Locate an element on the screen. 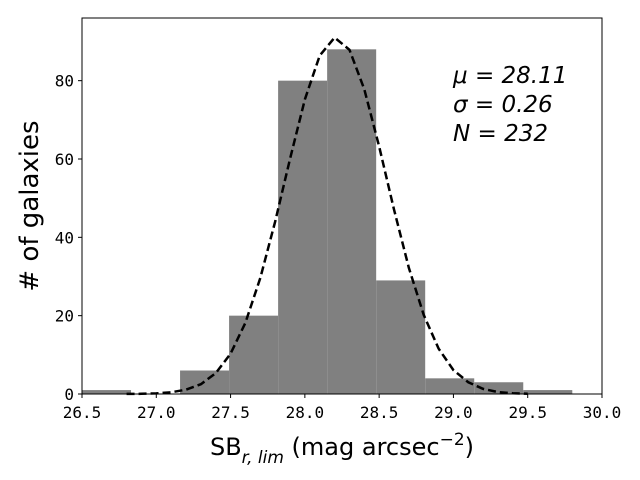 The width and height of the screenshot is (640, 480). x-axis-label: SBr, lim (mag arcsec−2) is located at coordinates (342, 449).